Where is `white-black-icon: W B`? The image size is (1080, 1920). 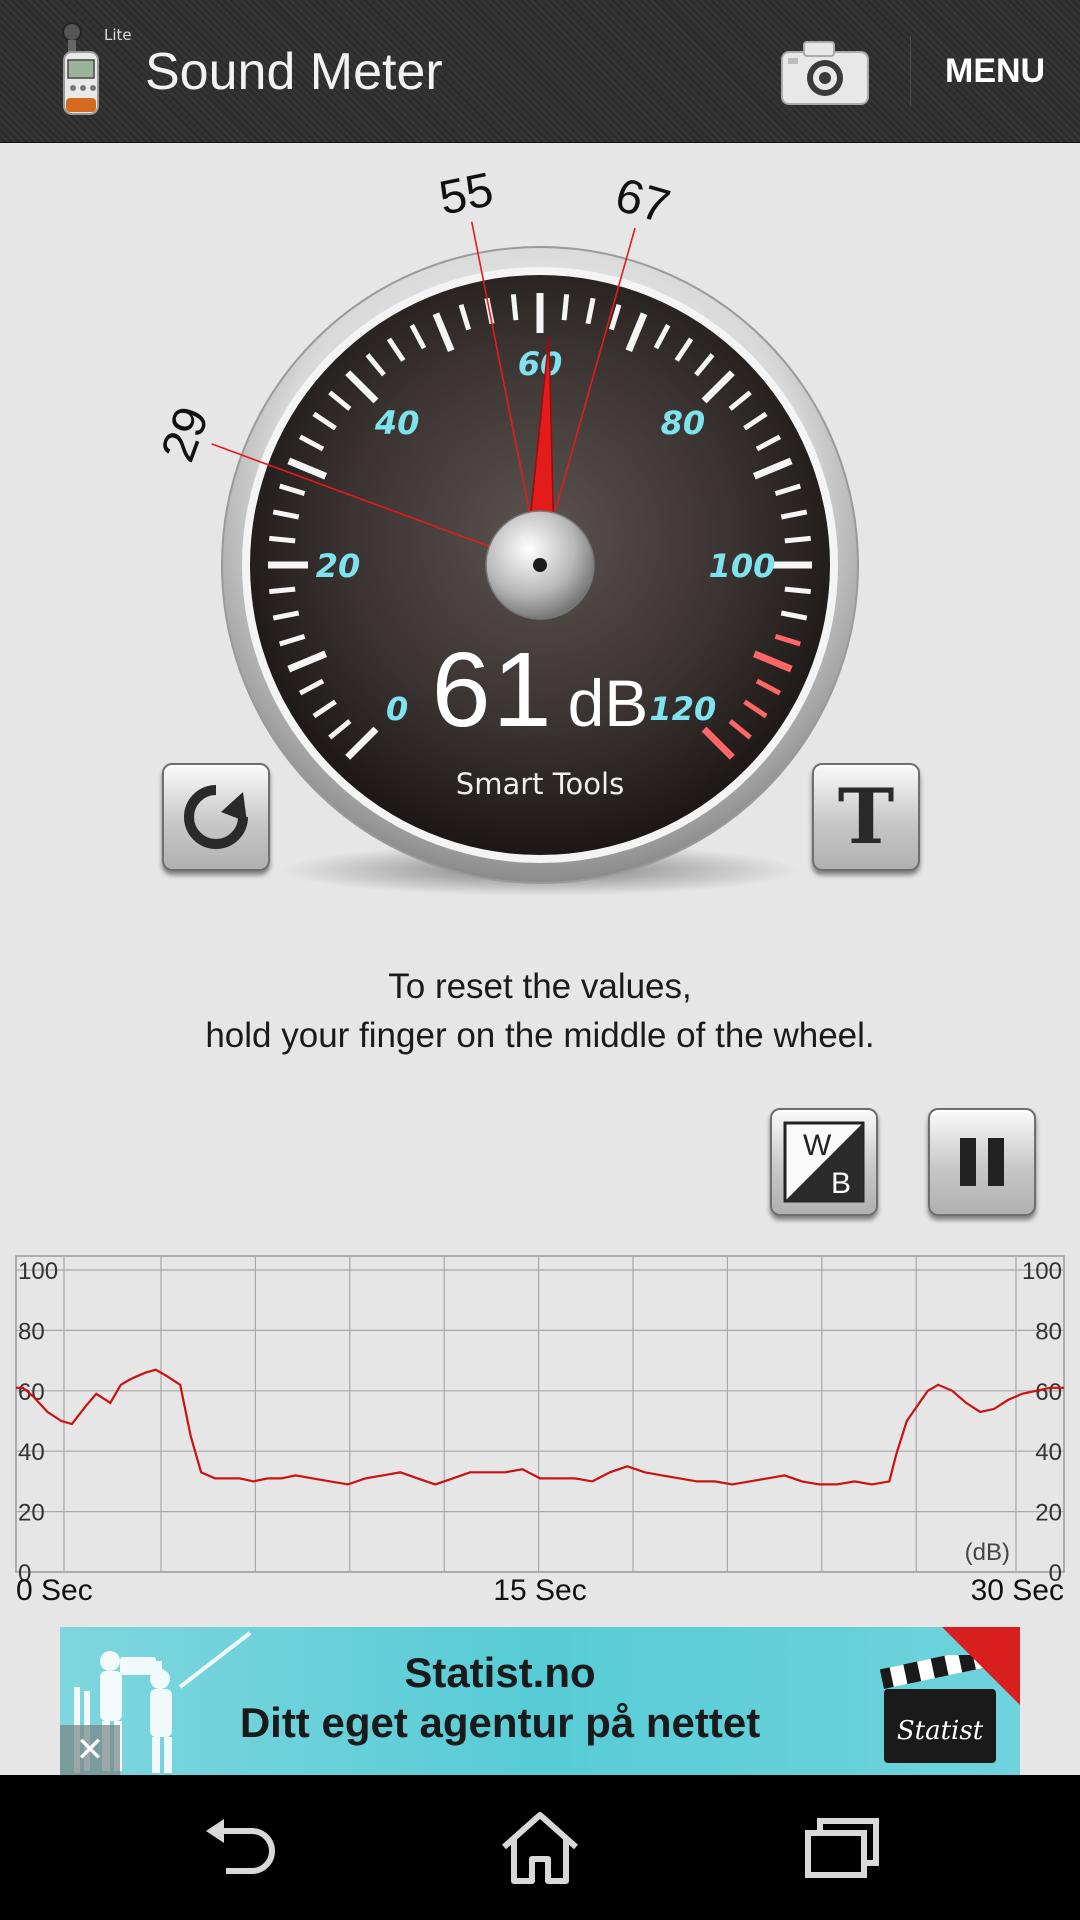 white-black-icon: W B is located at coordinates (824, 1162).